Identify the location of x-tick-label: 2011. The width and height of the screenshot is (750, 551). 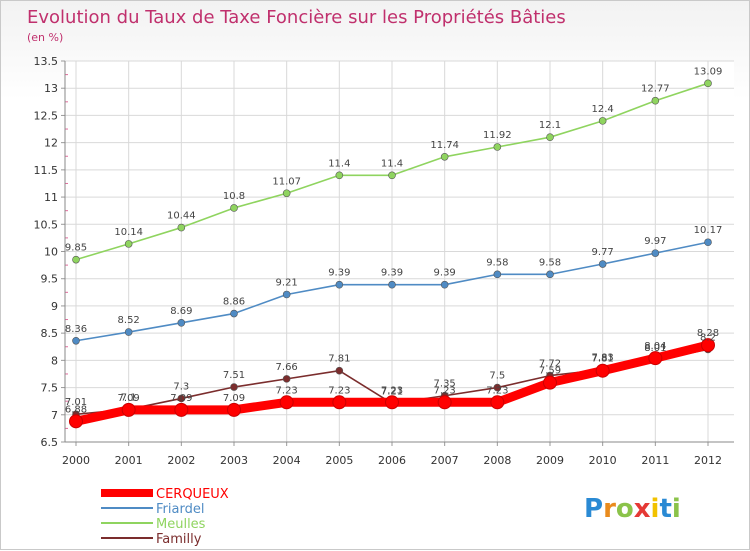
(655, 460).